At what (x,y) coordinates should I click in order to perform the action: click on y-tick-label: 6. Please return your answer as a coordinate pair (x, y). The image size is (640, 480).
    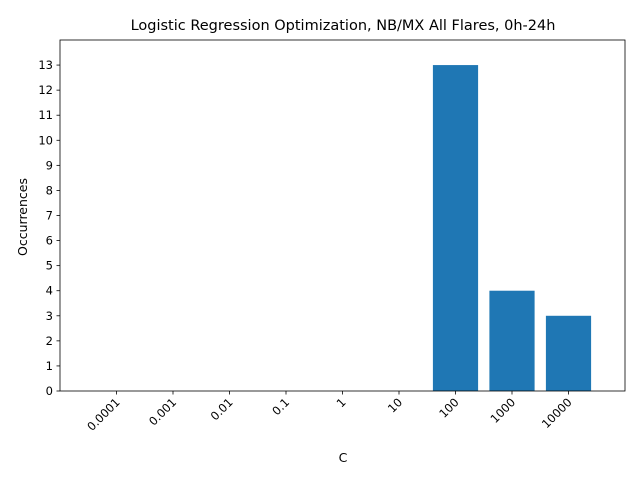
    Looking at the image, I should click on (49, 241).